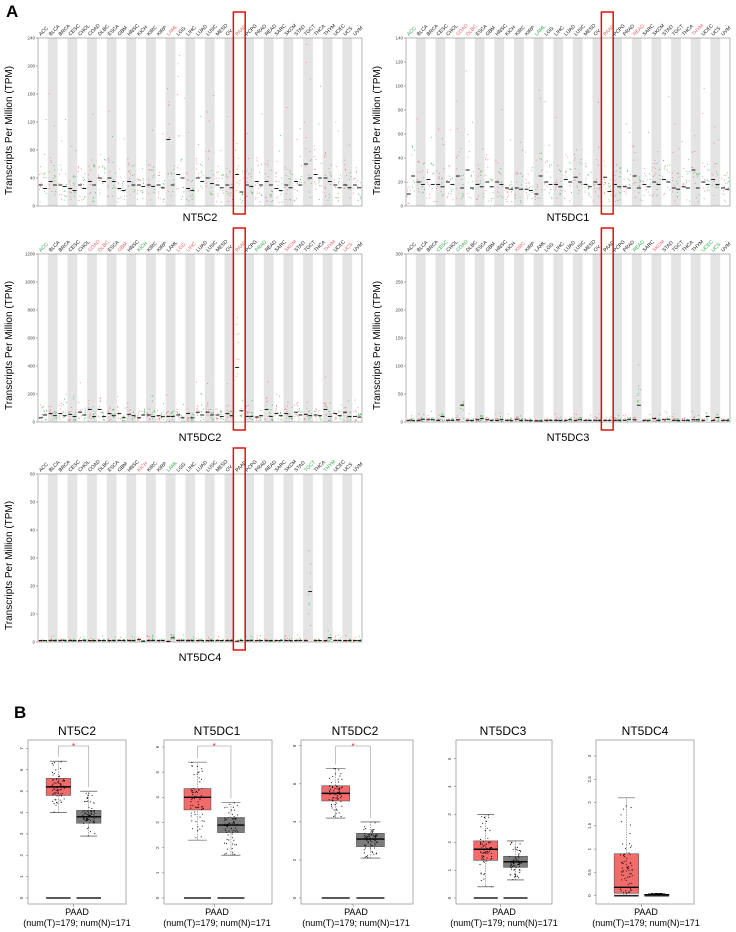 Image resolution: width=736 pixels, height=932 pixels. Describe the element at coordinates (646, 918) in the screenshot. I see `boxplot-xlabel: PAAD (num(T)=179; num(N)=171` at that location.